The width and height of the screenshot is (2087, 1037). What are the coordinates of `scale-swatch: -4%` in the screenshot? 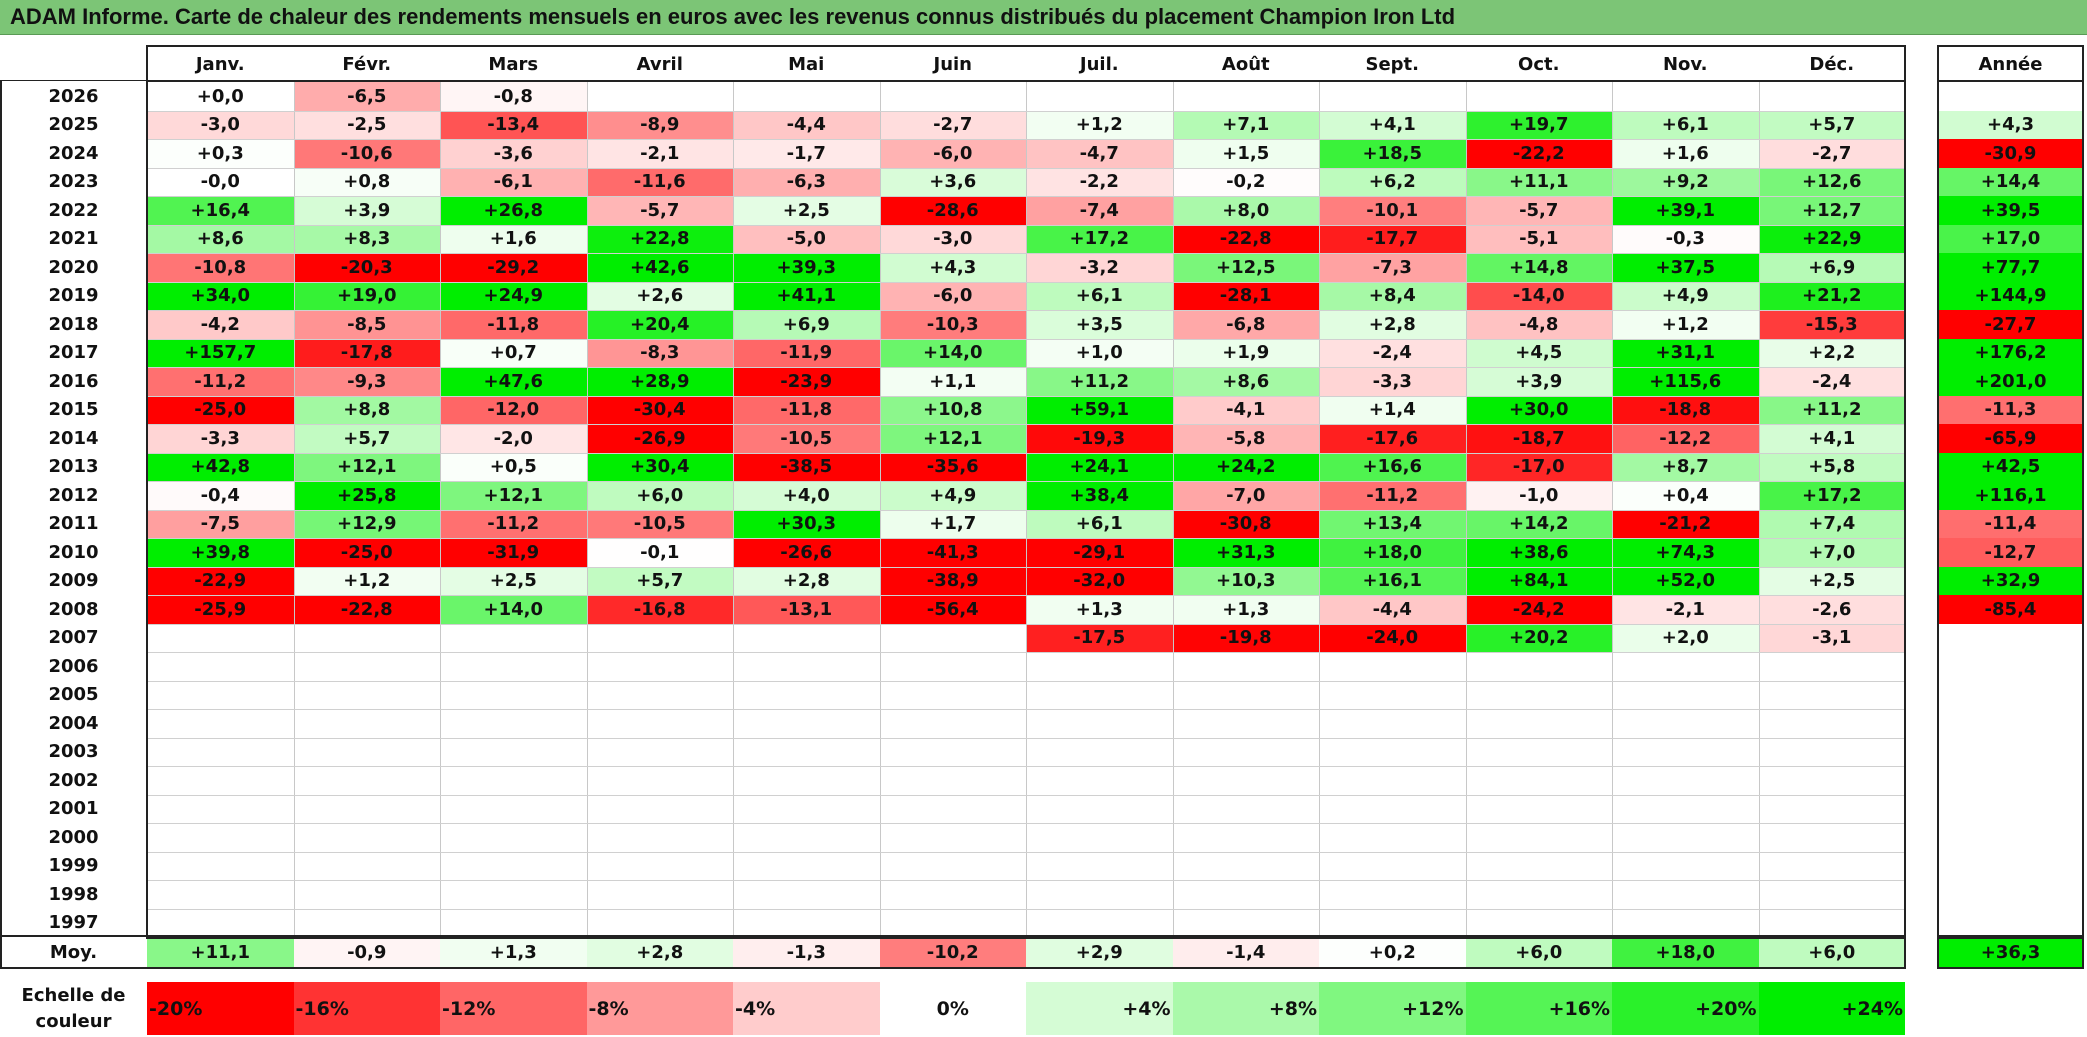 It's located at (806, 1008).